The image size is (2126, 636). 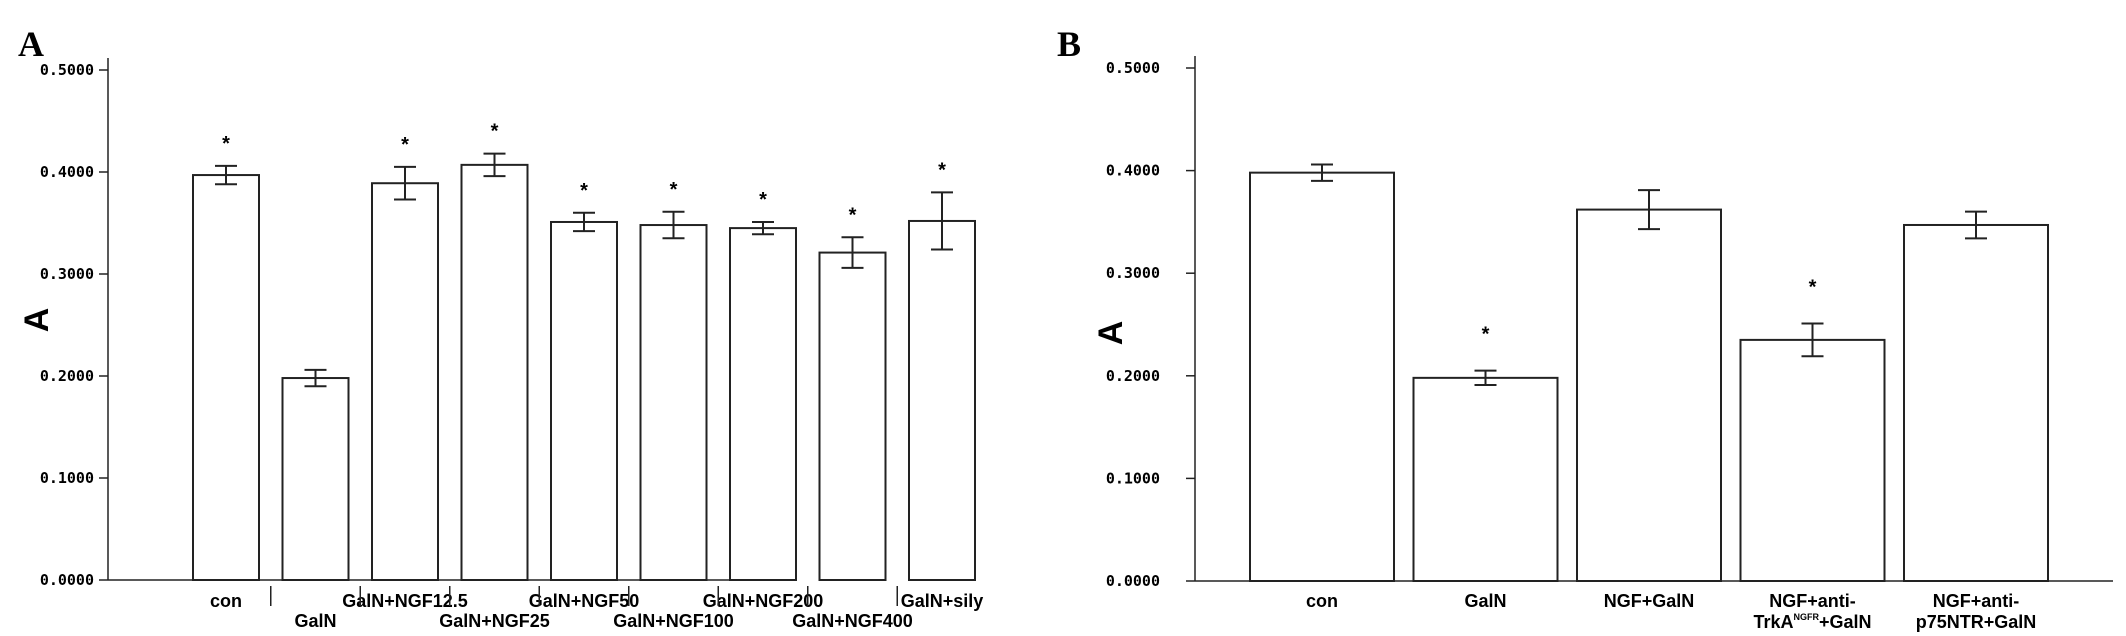 I want to click on panel-a-y-tick-label: 0.0000, so click(x=67, y=580).